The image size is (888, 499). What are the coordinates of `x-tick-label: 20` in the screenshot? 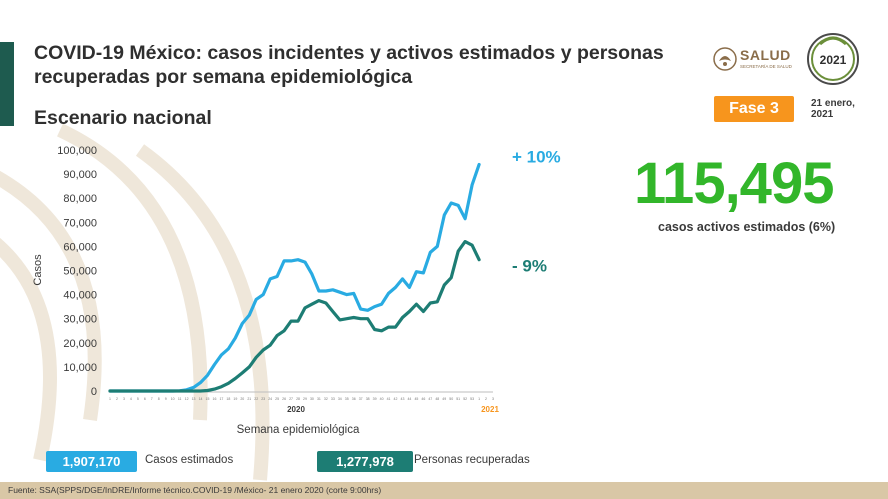 It's located at (242, 399).